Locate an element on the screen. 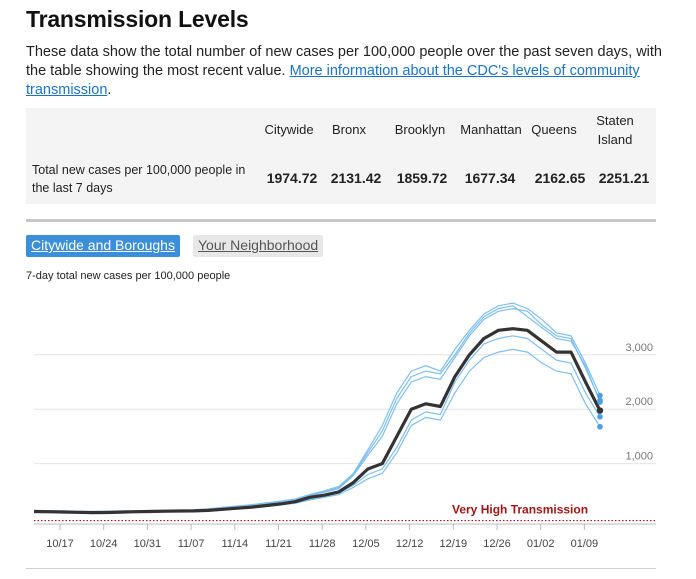 Image resolution: width=696 pixels, height=579 pixels. x-tick-label: 12/26 is located at coordinates (497, 544).